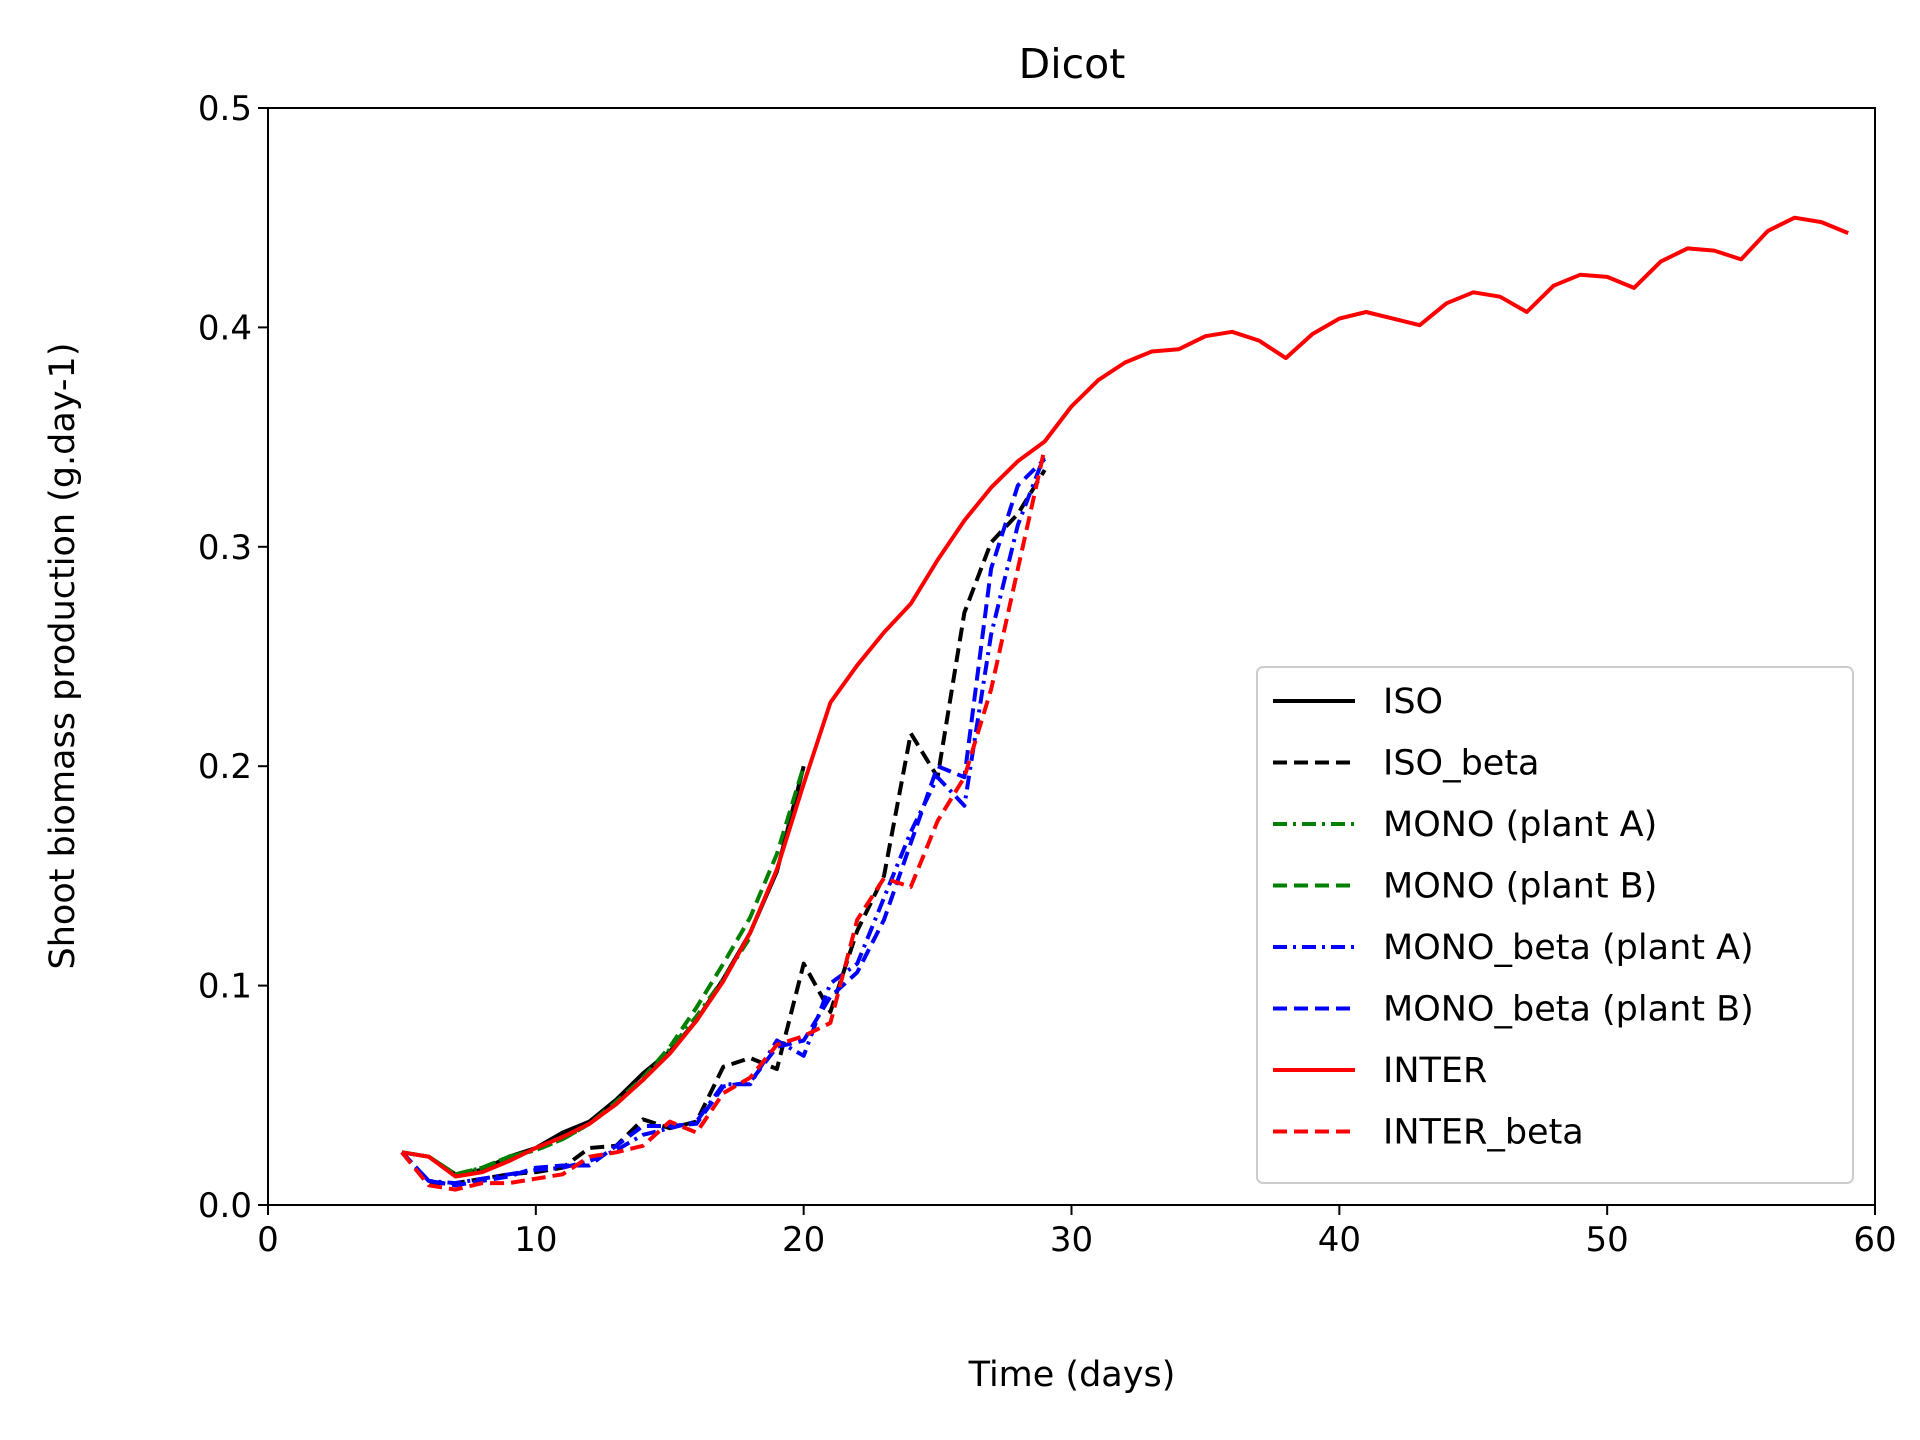 The height and width of the screenshot is (1440, 1920). What do you see at coordinates (1461, 764) in the screenshot?
I see `legend-entry: ISO_beta` at bounding box center [1461, 764].